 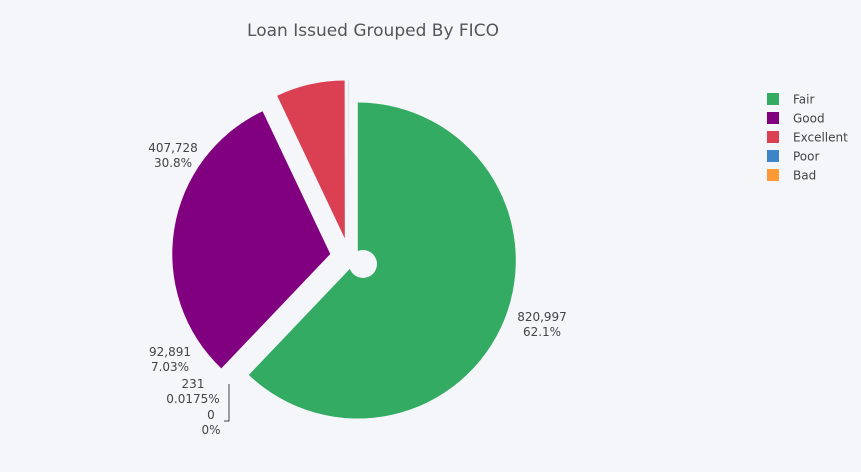 What do you see at coordinates (790, 100) in the screenshot?
I see `legend-item-fair: Fair` at bounding box center [790, 100].